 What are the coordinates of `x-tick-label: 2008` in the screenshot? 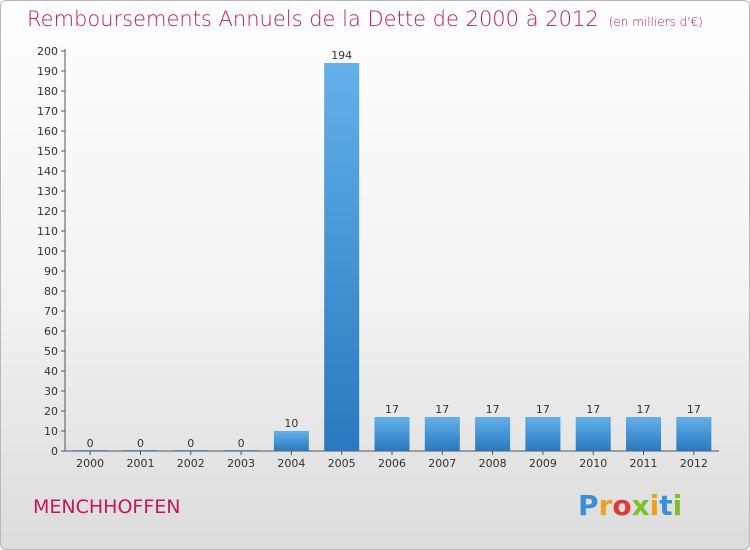 It's located at (493, 463).